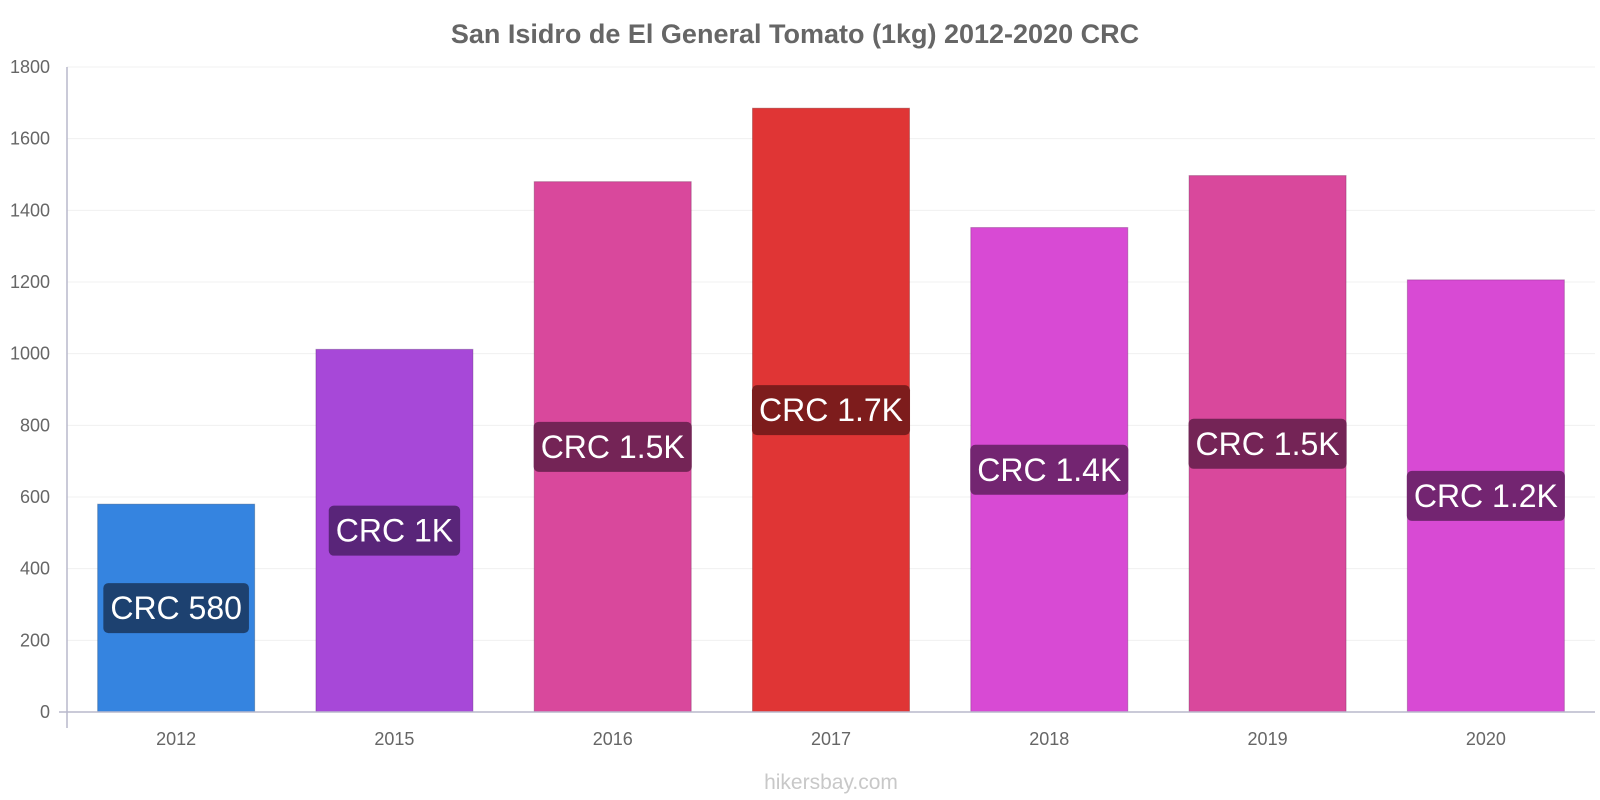 This screenshot has width=1600, height=800. Describe the element at coordinates (613, 739) in the screenshot. I see `x-tick-label: 2016` at that location.